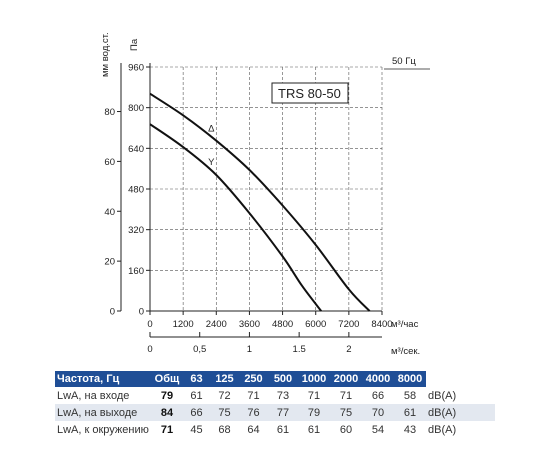 This screenshot has width=550, height=450. What do you see at coordinates (211, 162) in the screenshot?
I see `curve-label: Y` at bounding box center [211, 162].